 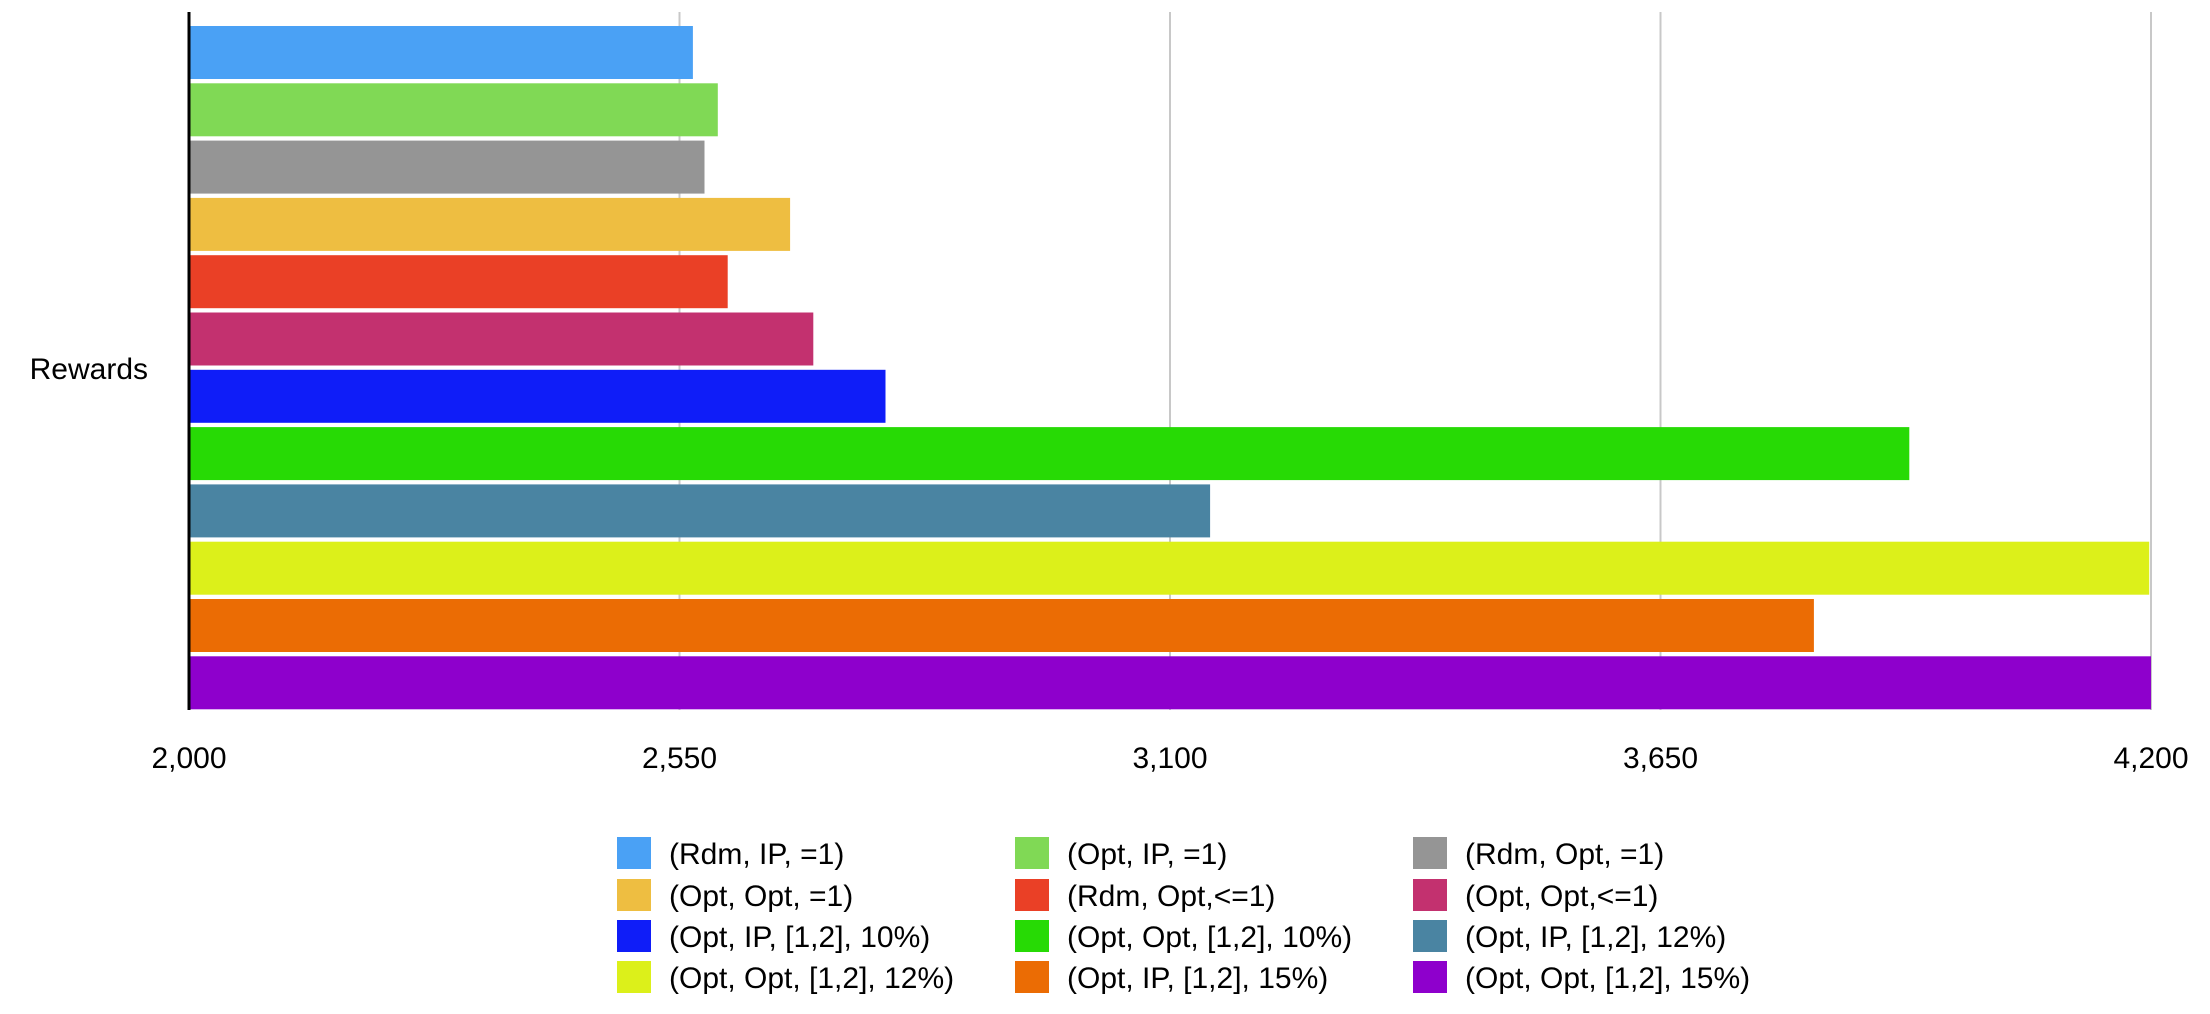 I want to click on category-label: Rewards, so click(x=89, y=369).